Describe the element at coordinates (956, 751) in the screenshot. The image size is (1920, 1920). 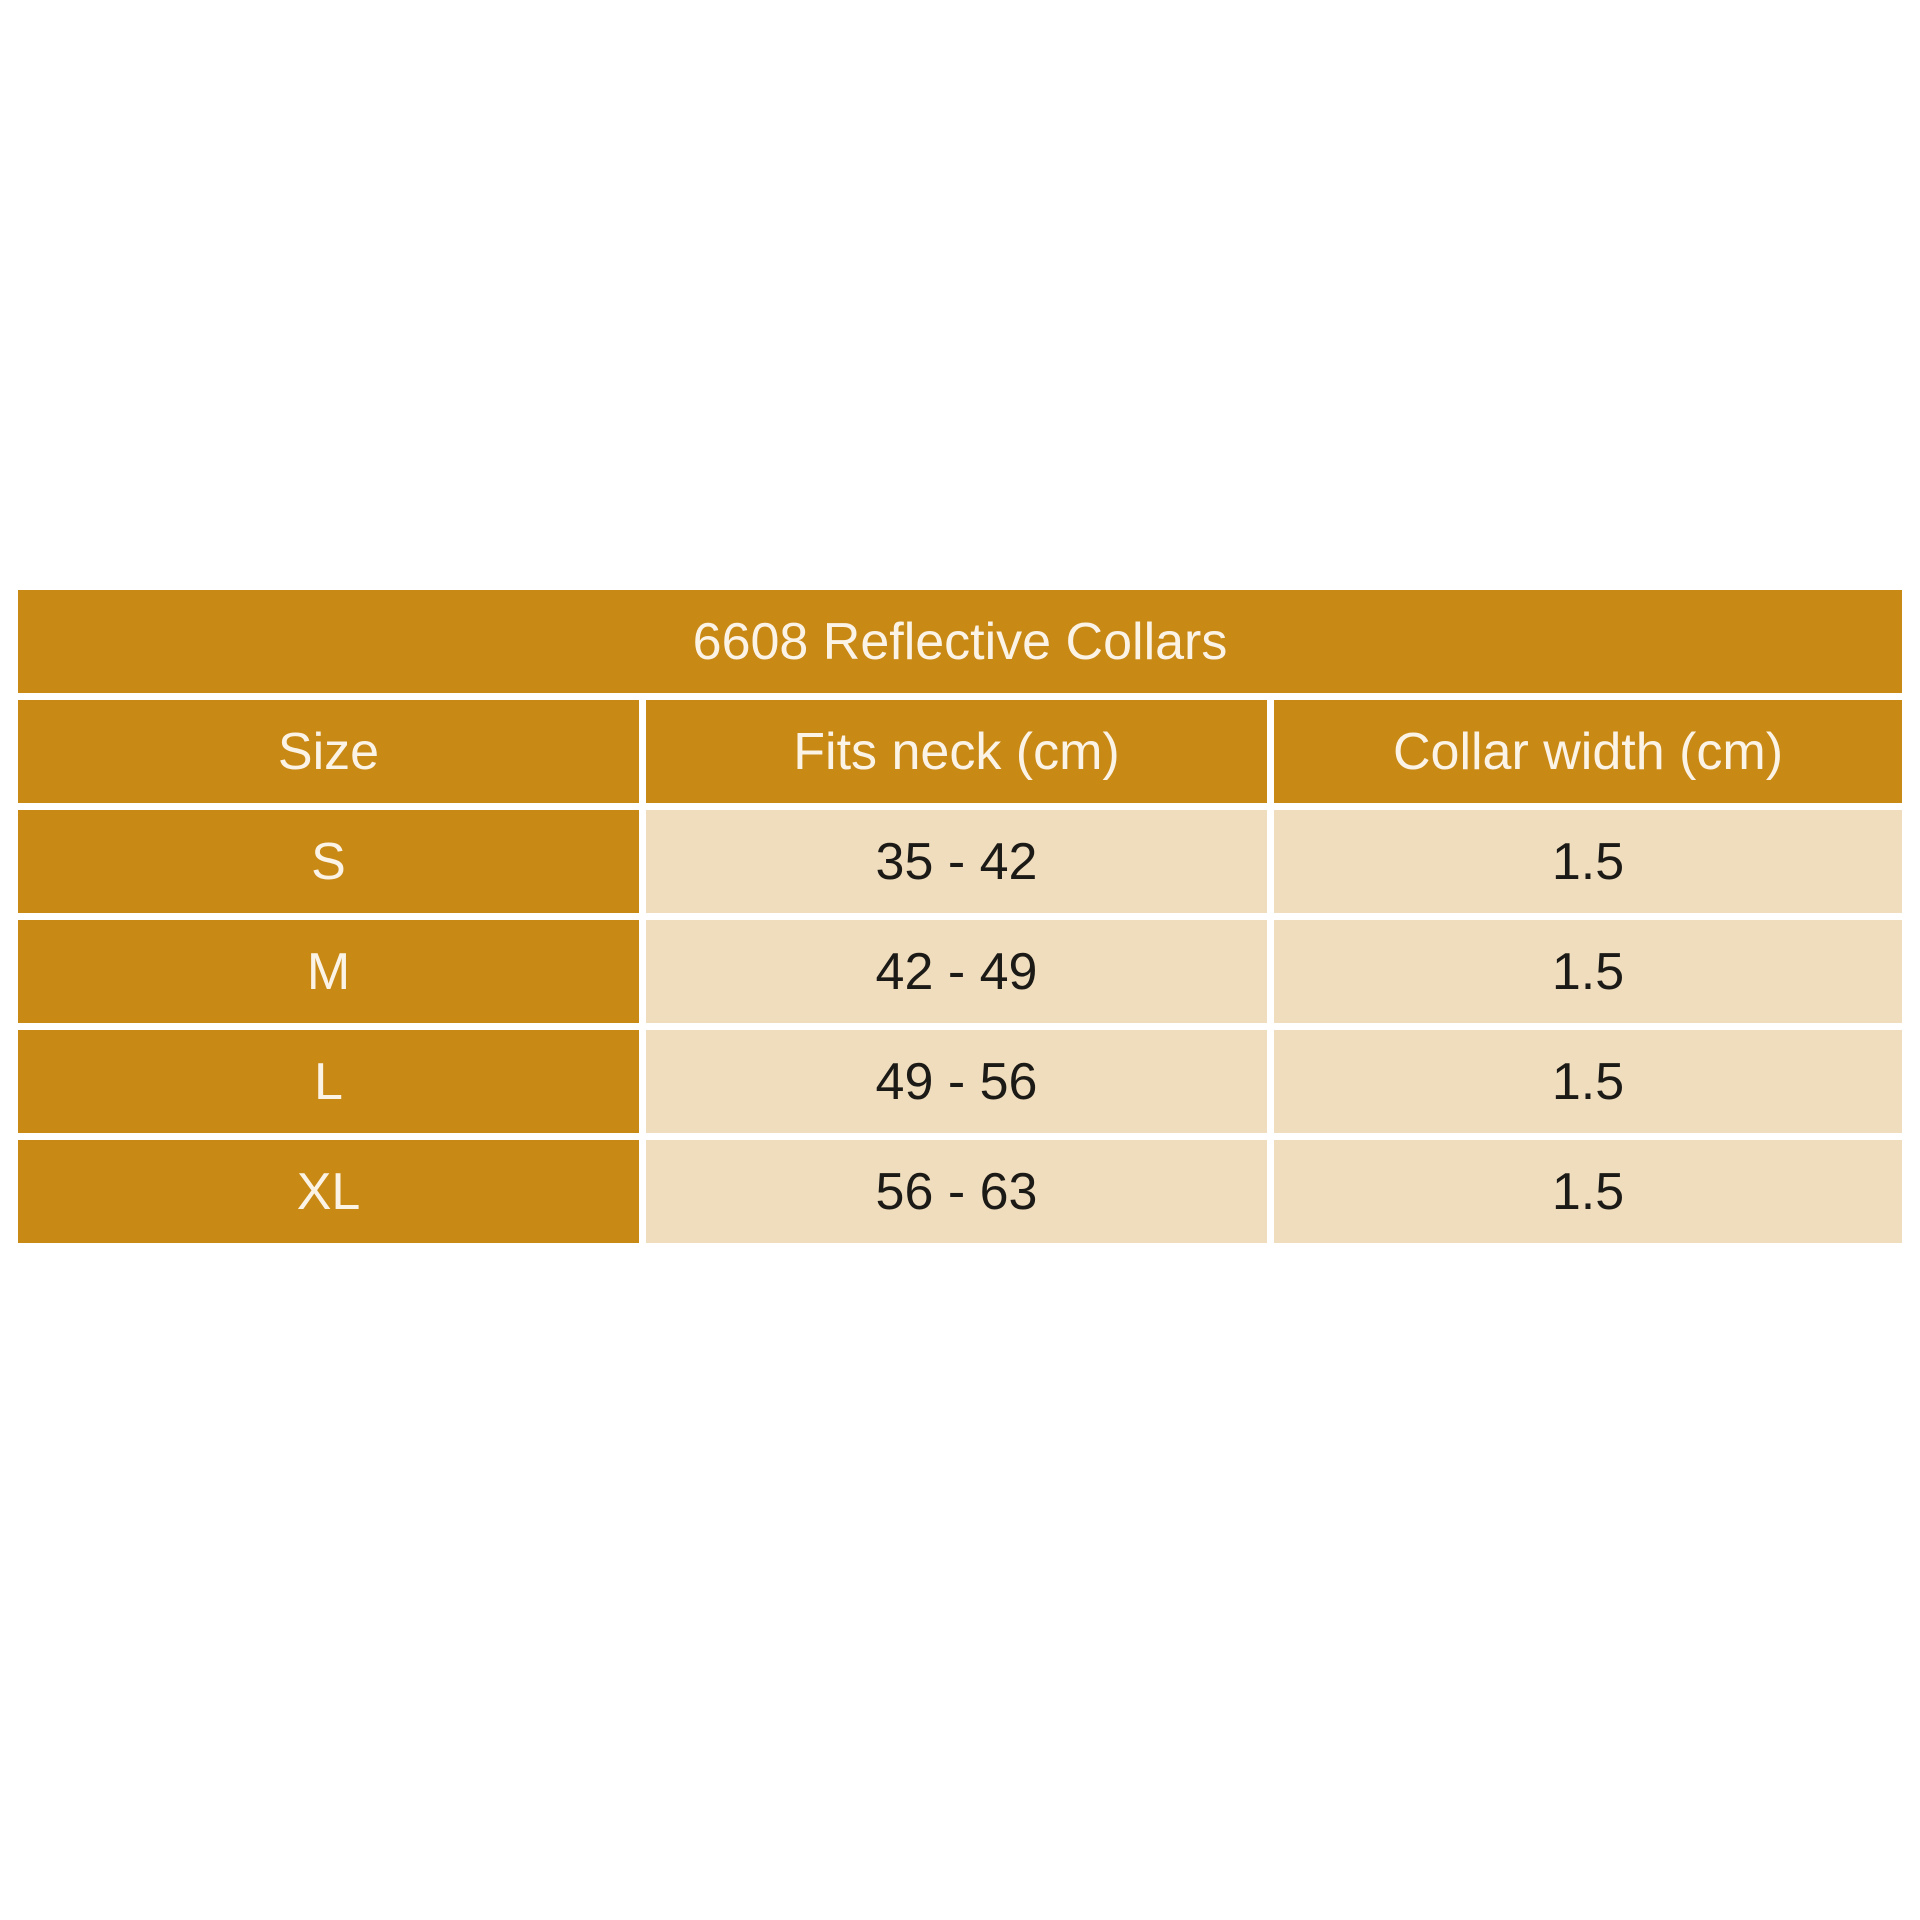
I see `column-header-fits-neck: Fits neck (cm)` at that location.